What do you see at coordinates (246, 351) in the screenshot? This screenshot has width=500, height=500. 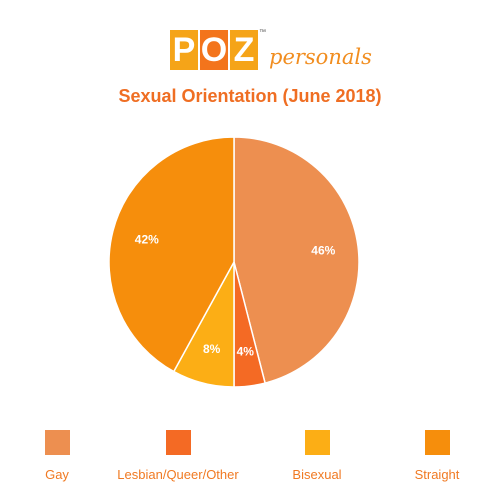 I see `slice-label-lesbian-queer-other: 4%` at bounding box center [246, 351].